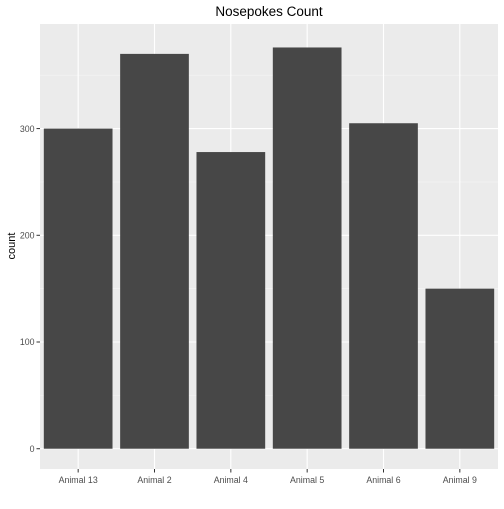 This screenshot has height=509, width=504. Describe the element at coordinates (27, 342) in the screenshot. I see `y-tick-label: 100` at that location.